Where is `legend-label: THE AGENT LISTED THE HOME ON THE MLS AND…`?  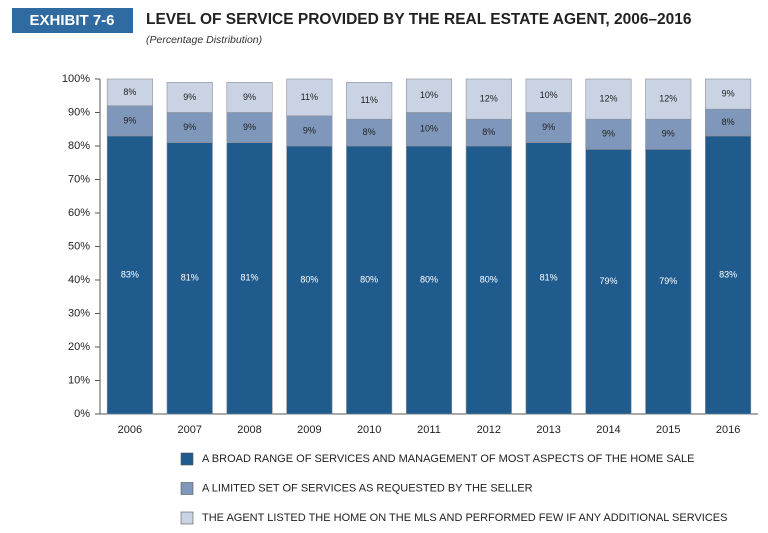 legend-label: THE AGENT LISTED THE HOME ON THE MLS AND… is located at coordinates (464, 518).